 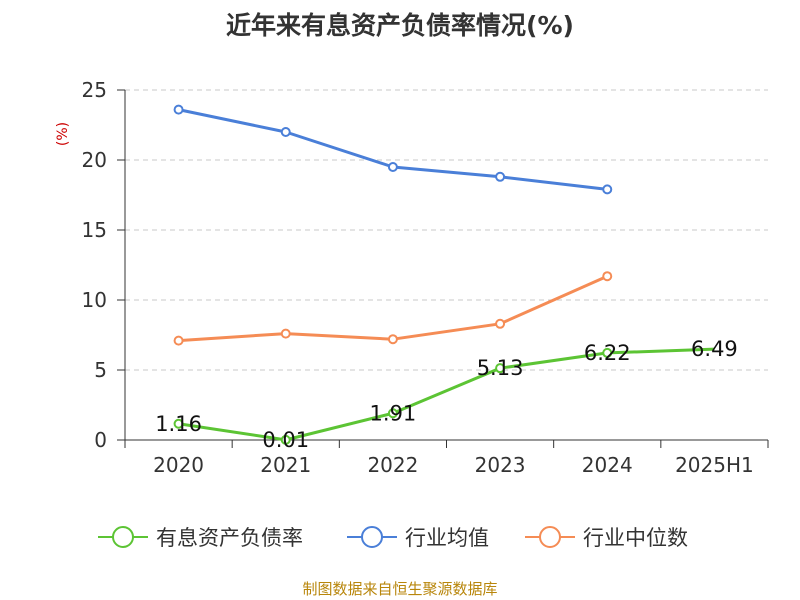 I want to click on legend-label: 行业均值, so click(x=447, y=538).